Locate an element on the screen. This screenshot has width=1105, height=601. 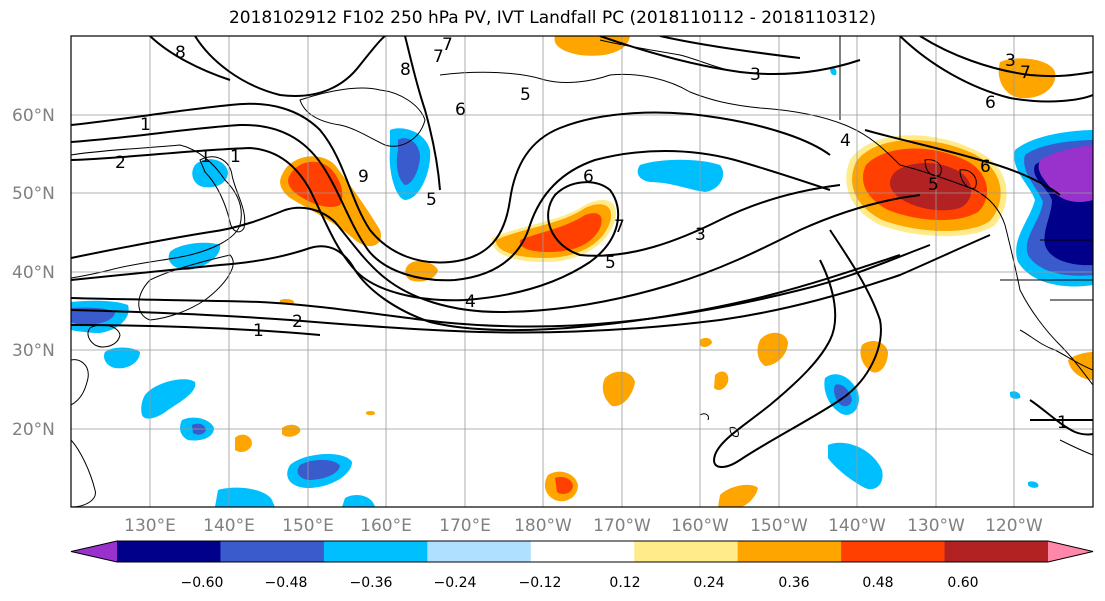
colorbar-tick-label: 0.36 is located at coordinates (793, 583).